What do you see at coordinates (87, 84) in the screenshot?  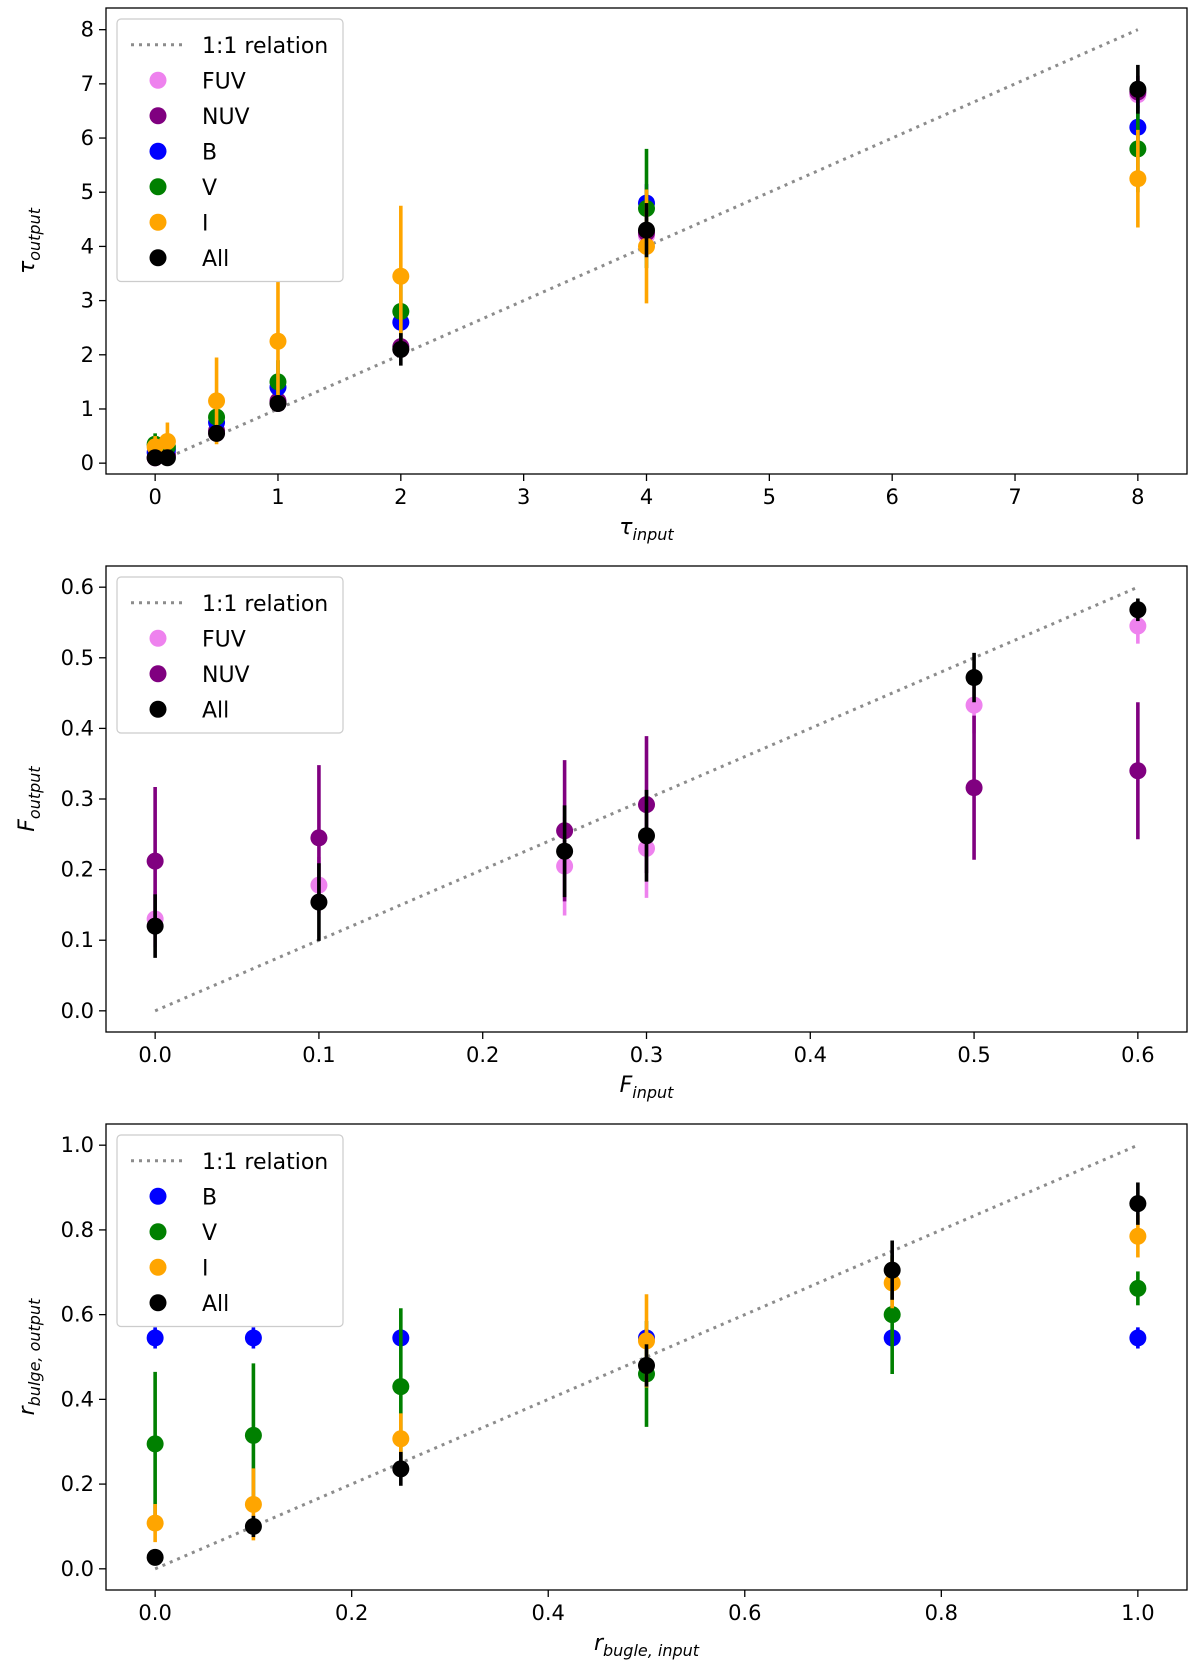 I see `y-tick-label: 7` at bounding box center [87, 84].